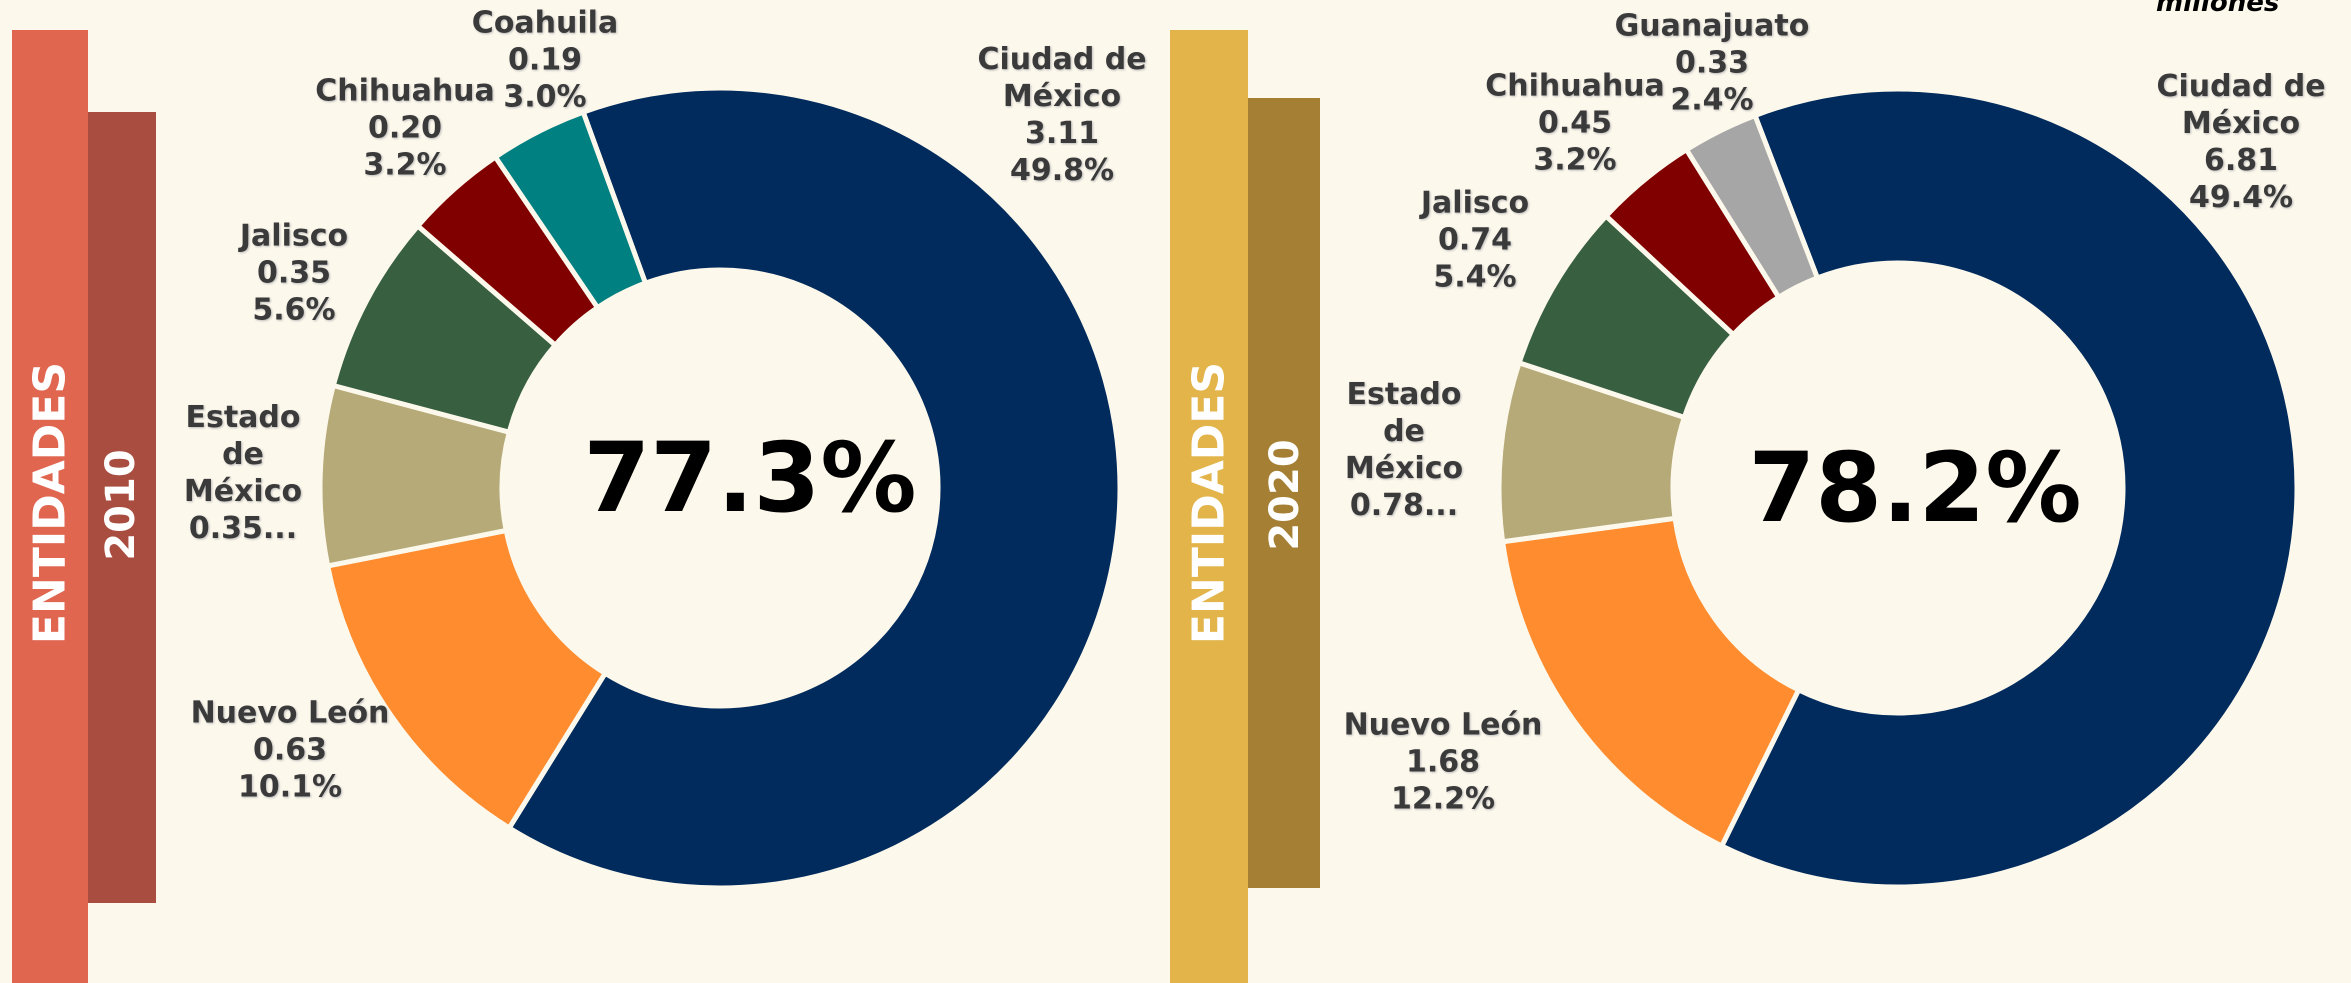 This screenshot has height=983, width=2351. What do you see at coordinates (2218, 9) in the screenshot?
I see `units-label: millones` at bounding box center [2218, 9].